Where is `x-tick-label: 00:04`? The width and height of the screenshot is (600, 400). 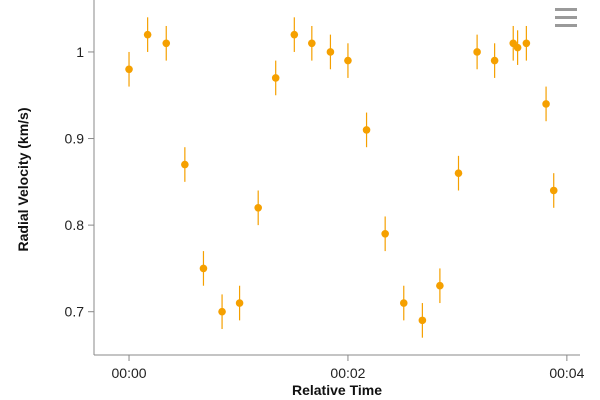 x-tick-label: 00:04 is located at coordinates (566, 373).